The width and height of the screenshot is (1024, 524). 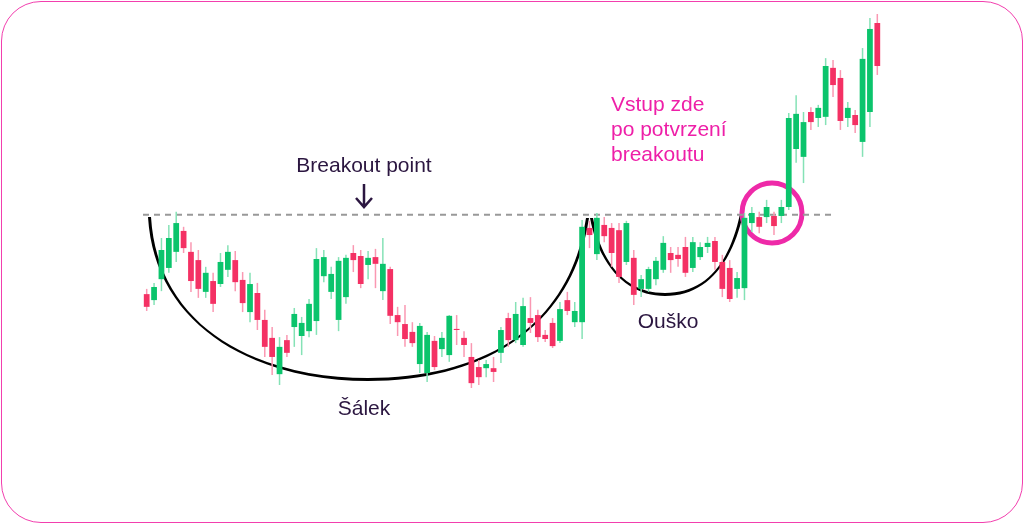 I want to click on text: Šálek, so click(x=364, y=407).